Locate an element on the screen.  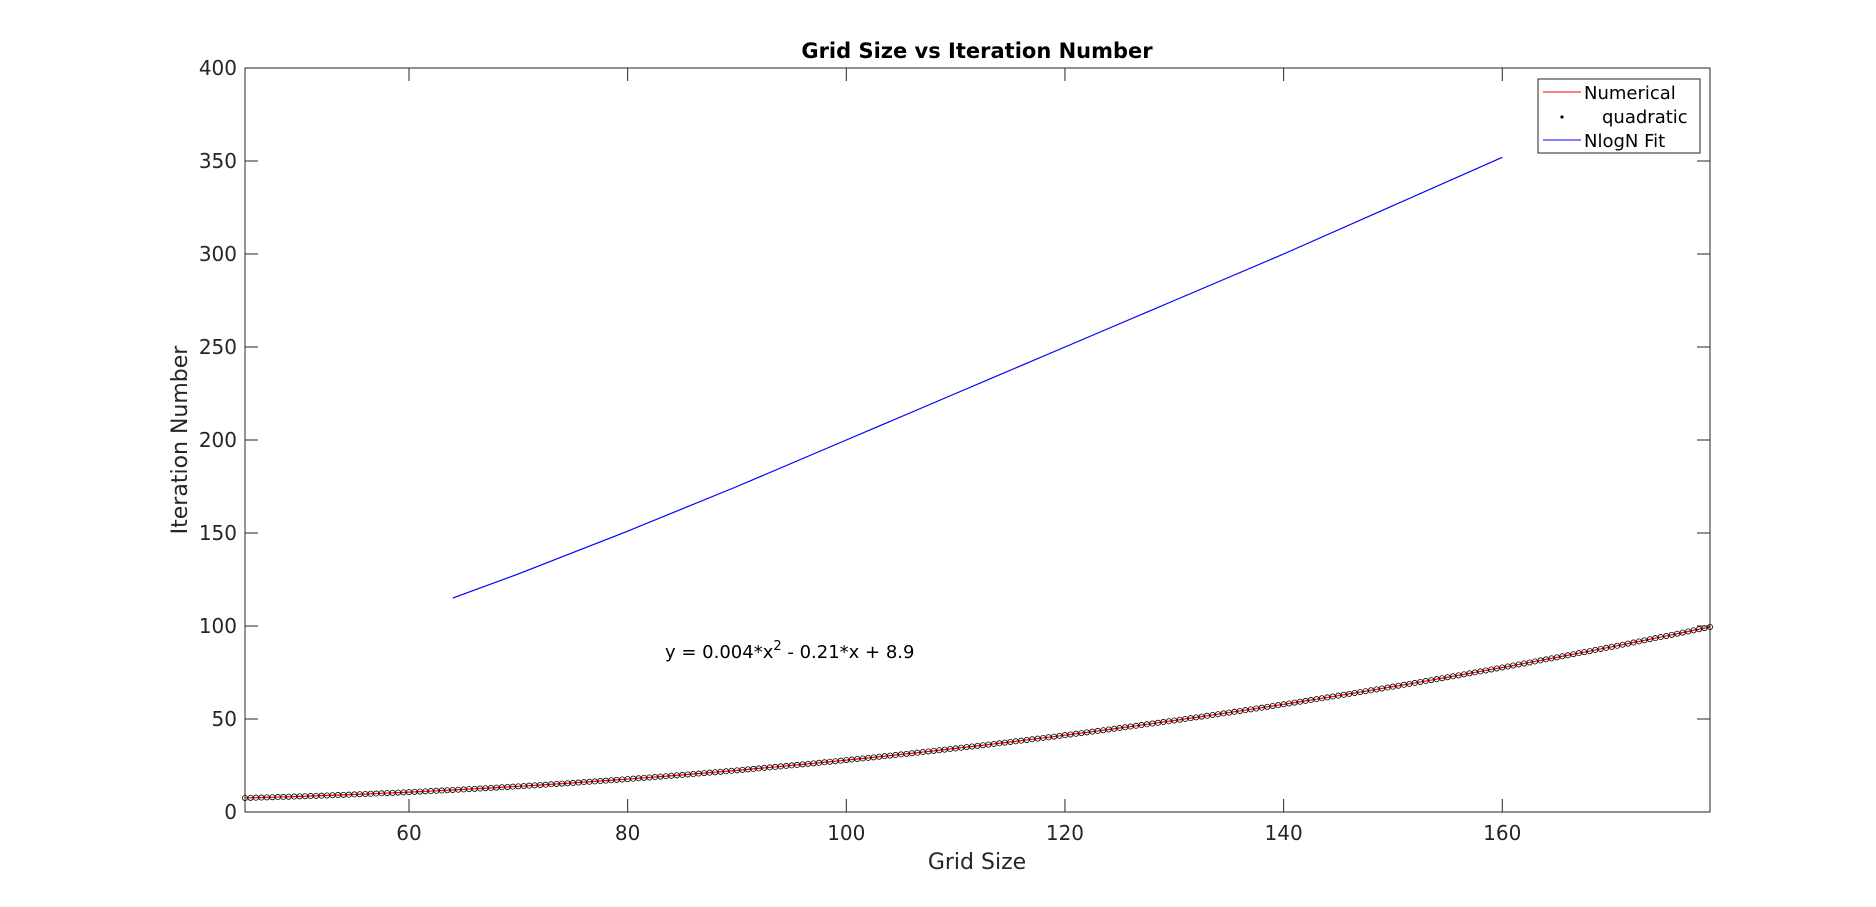
legend-numerical-label: Numerical is located at coordinates (1630, 93).